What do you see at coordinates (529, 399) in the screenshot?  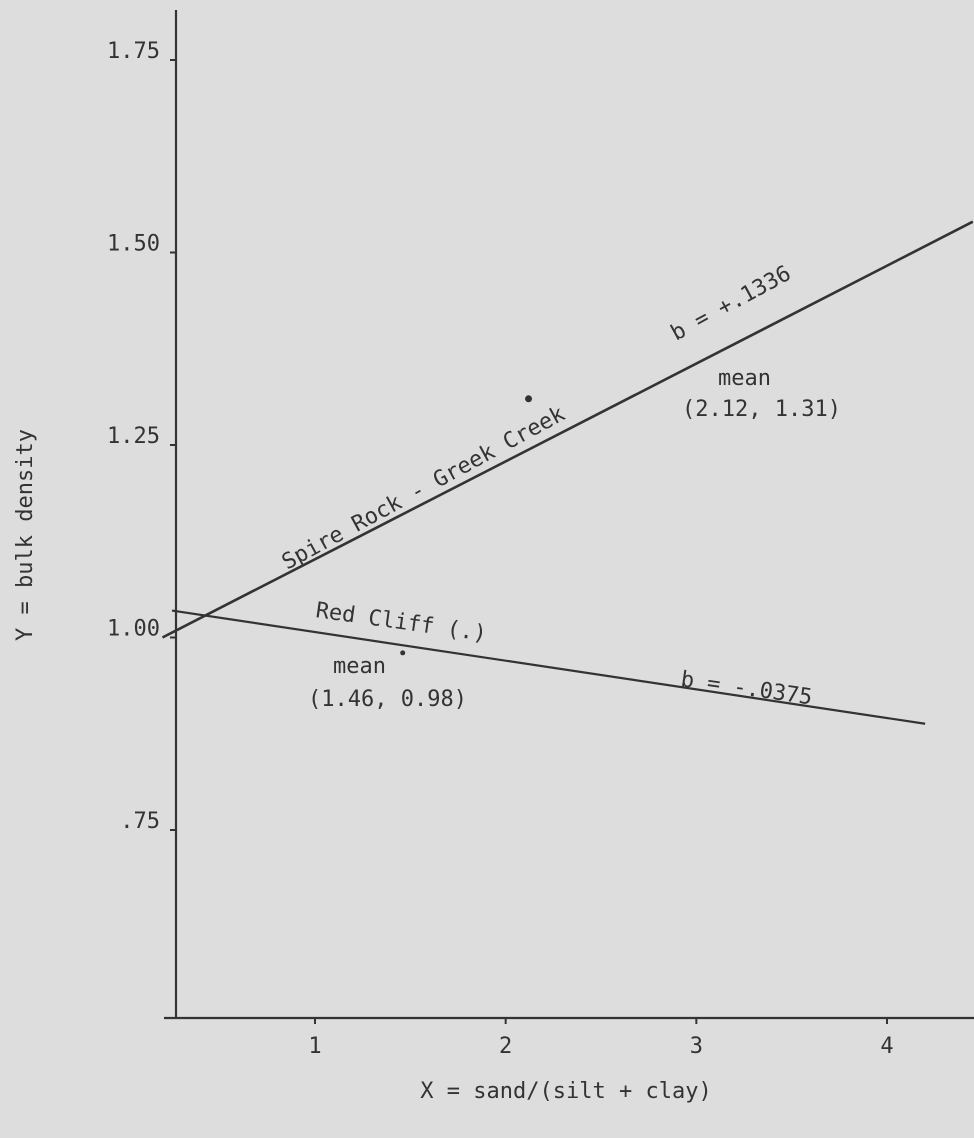 I see `mean-point-spire-rock` at bounding box center [529, 399].